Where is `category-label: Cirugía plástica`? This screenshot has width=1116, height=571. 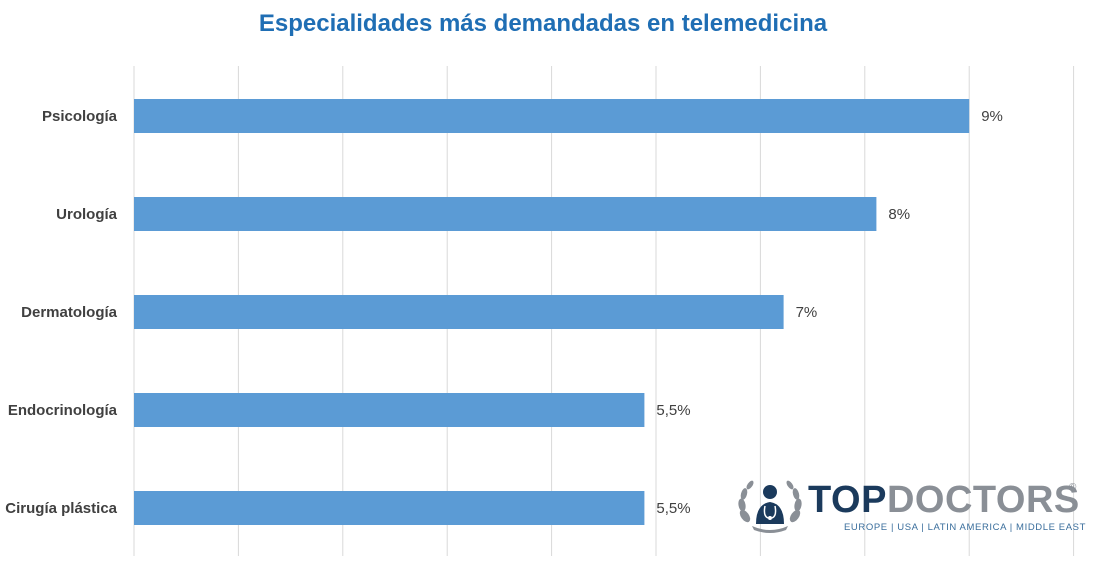
category-label: Cirugía plástica is located at coordinates (61, 508).